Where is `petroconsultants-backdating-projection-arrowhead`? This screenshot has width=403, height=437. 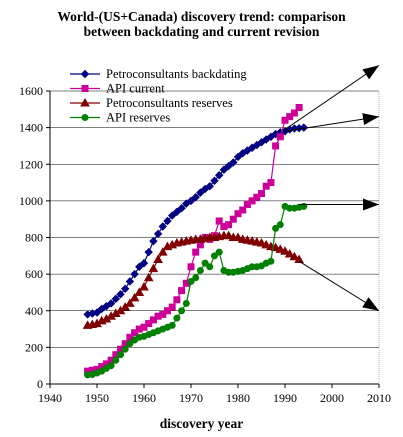 petroconsultants-backdating-projection-arrowhead is located at coordinates (370, 72).